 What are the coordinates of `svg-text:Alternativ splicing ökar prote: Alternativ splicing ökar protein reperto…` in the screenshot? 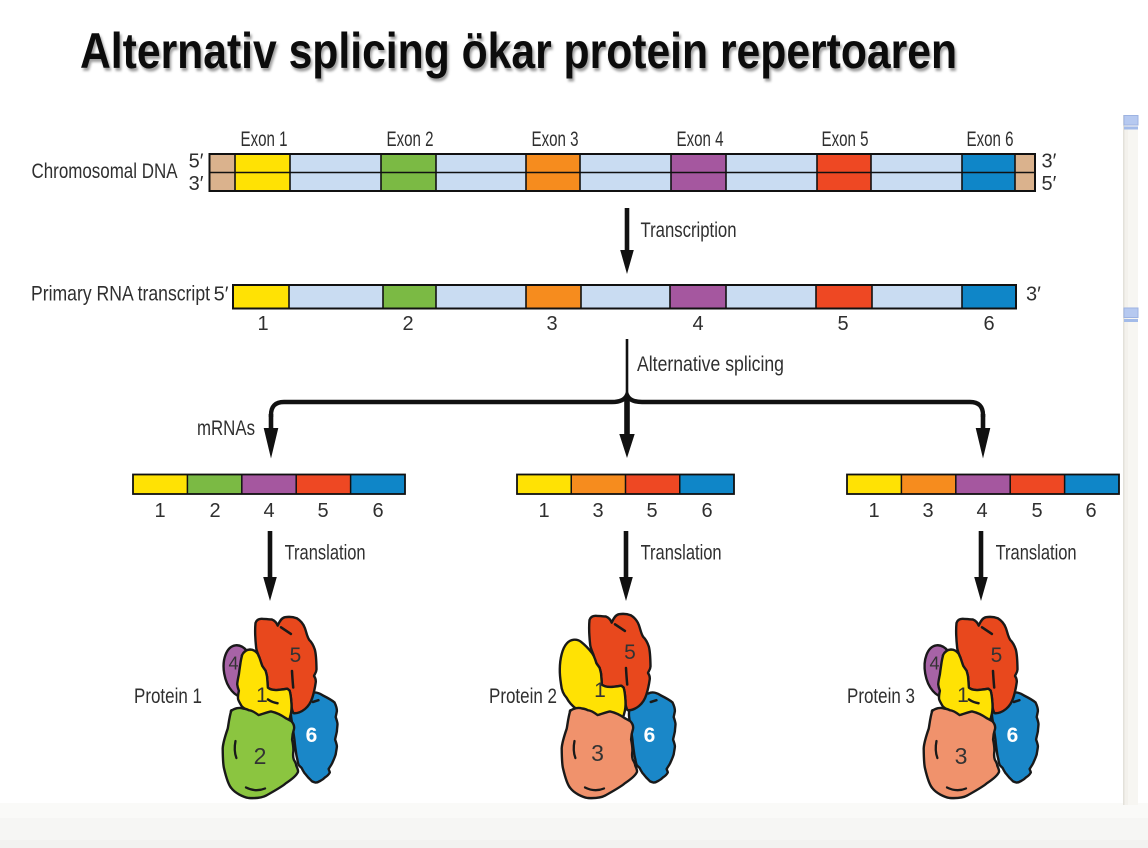 It's located at (518, 51).